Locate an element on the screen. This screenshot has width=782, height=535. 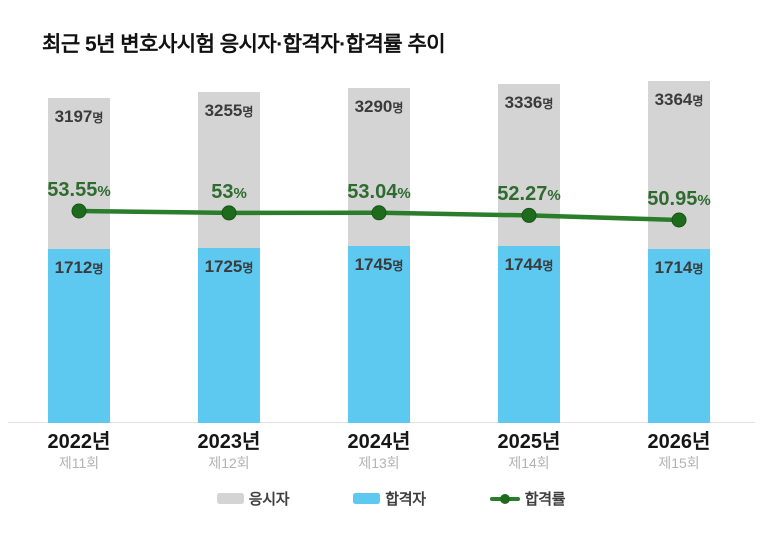
passers-value: 1745 is located at coordinates (373, 264).